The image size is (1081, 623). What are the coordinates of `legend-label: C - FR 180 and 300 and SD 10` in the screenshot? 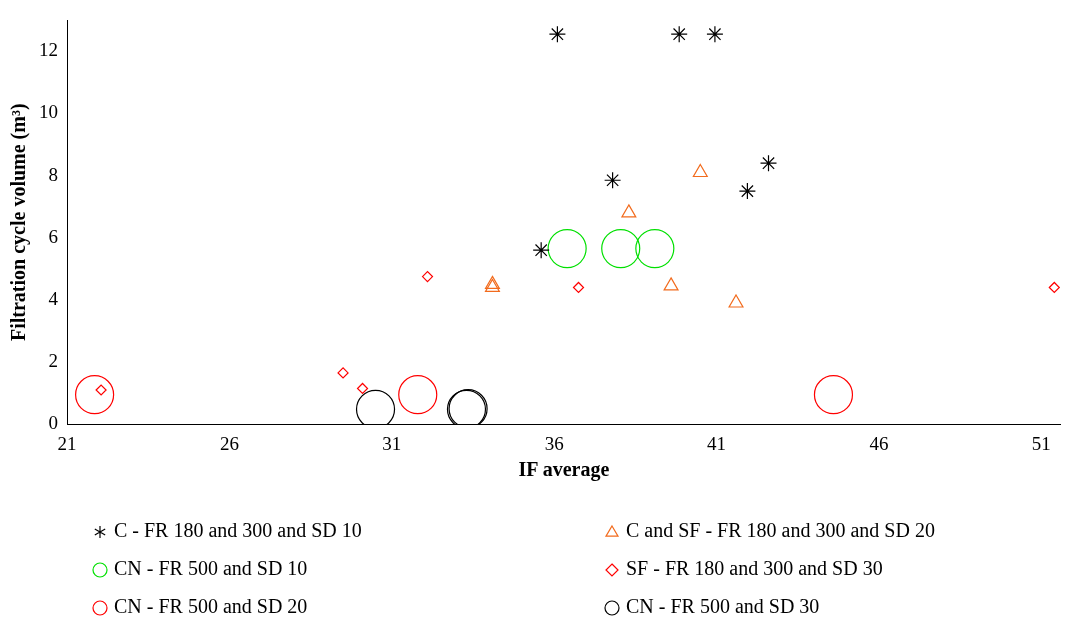 It's located at (238, 530).